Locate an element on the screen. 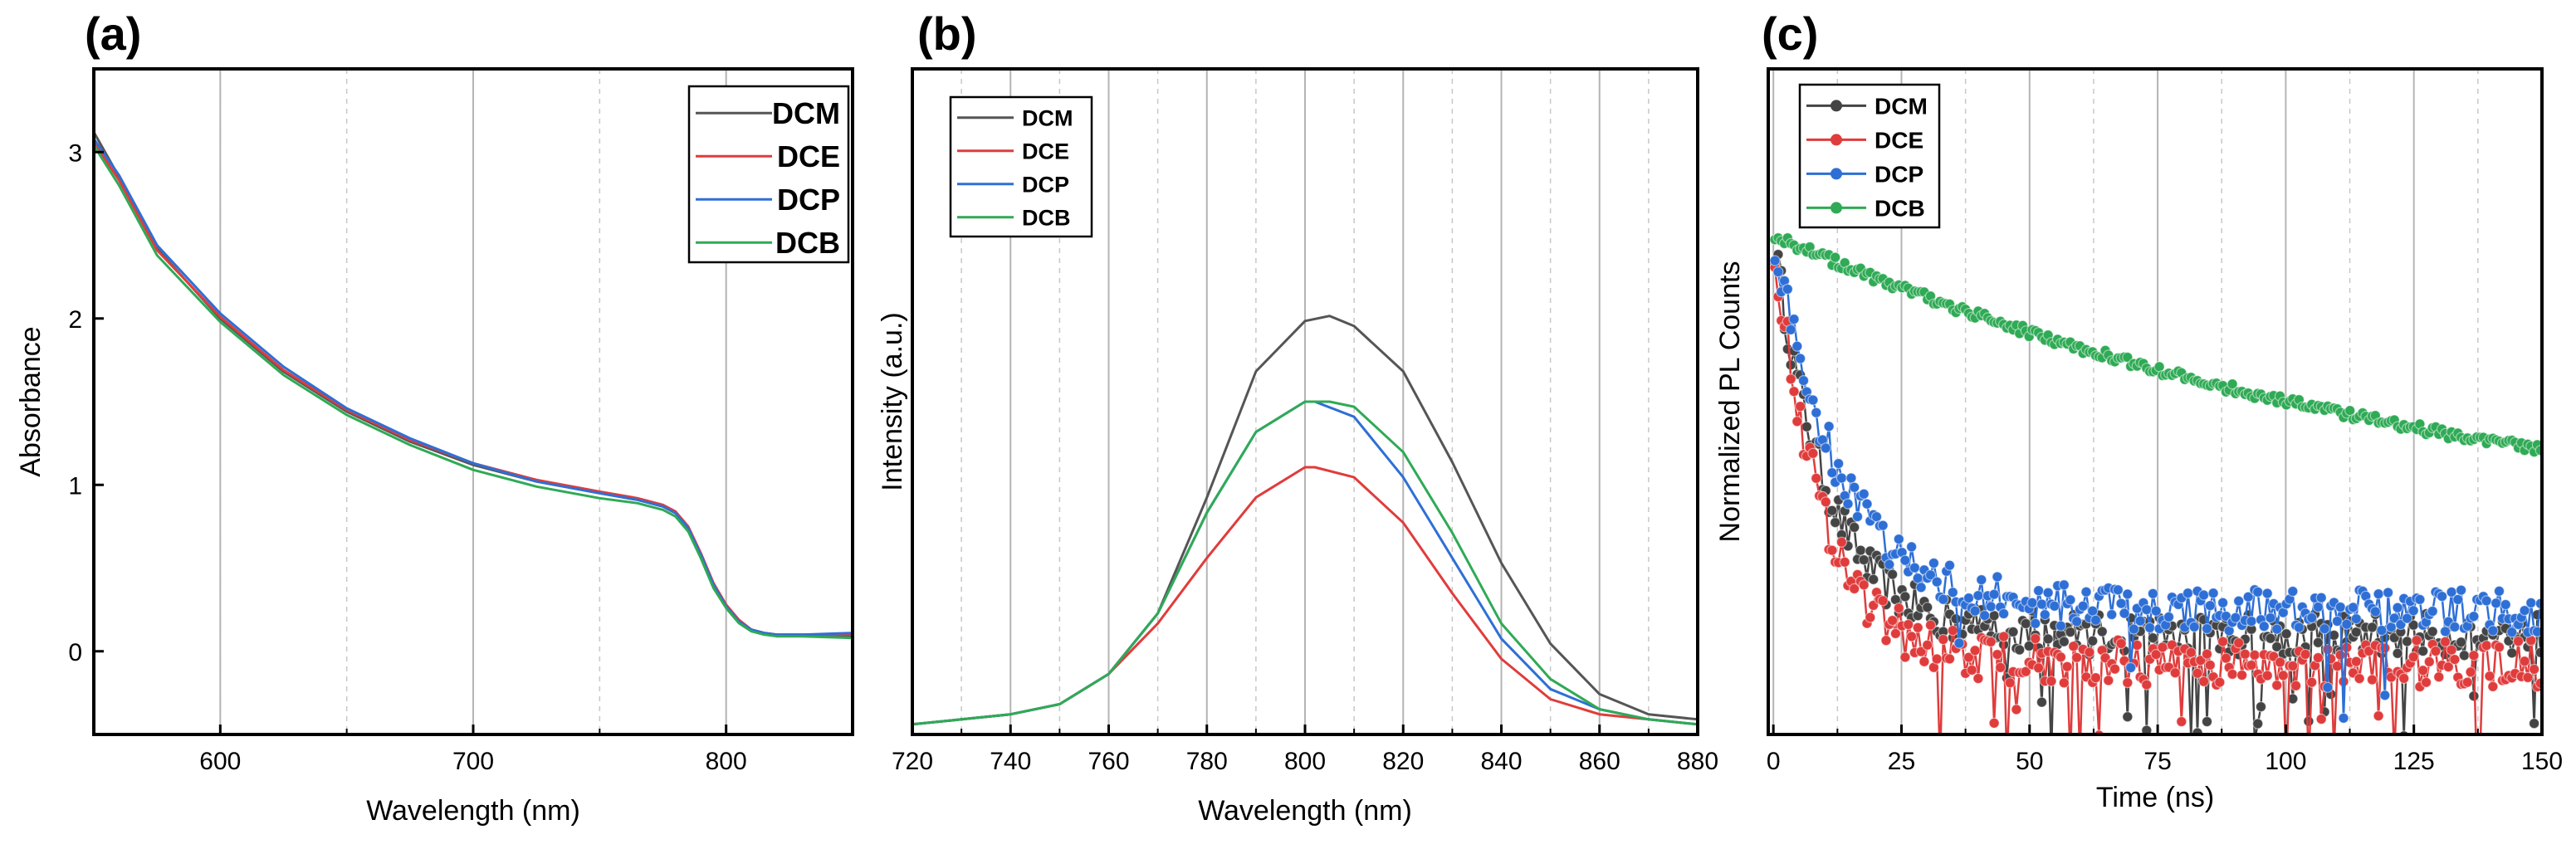 The height and width of the screenshot is (849, 2576). legend-box is located at coordinates (768, 174).